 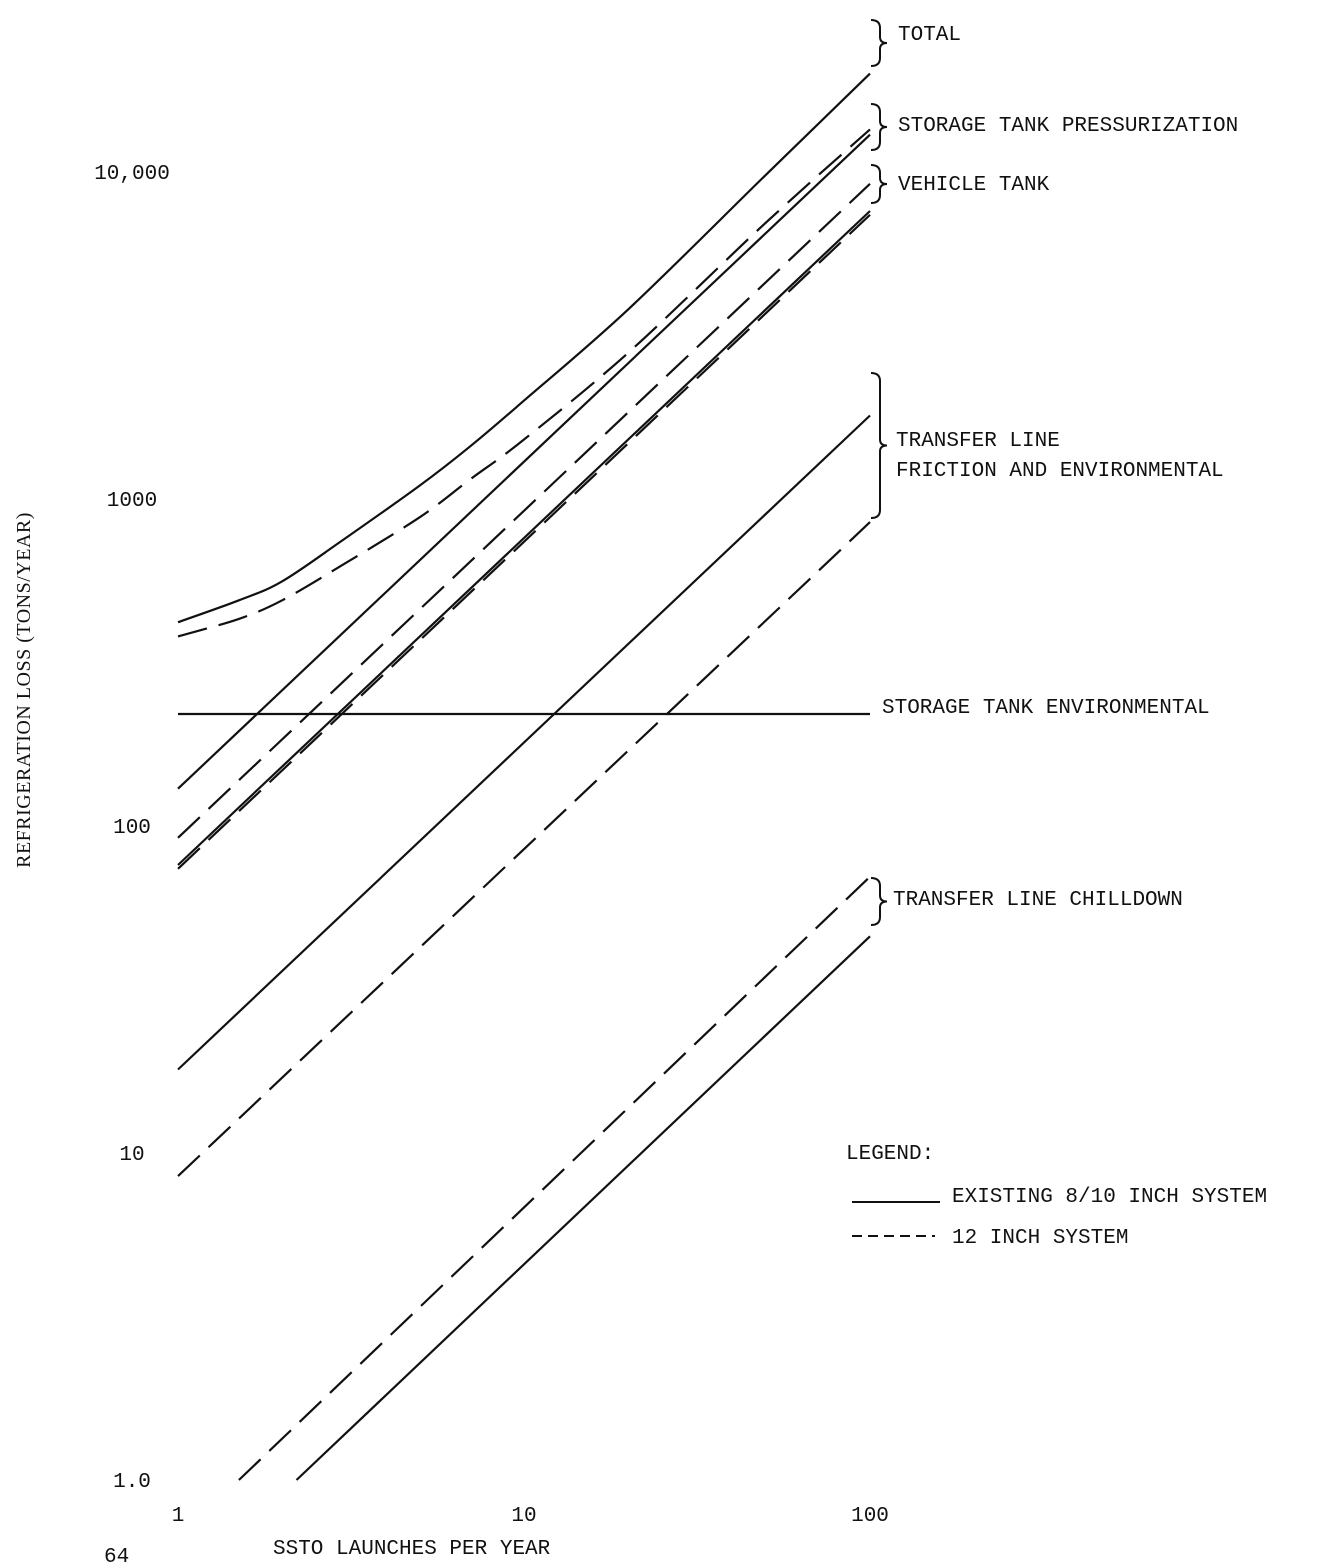 I want to click on group-label: TRANSFER LINE, so click(x=978, y=441).